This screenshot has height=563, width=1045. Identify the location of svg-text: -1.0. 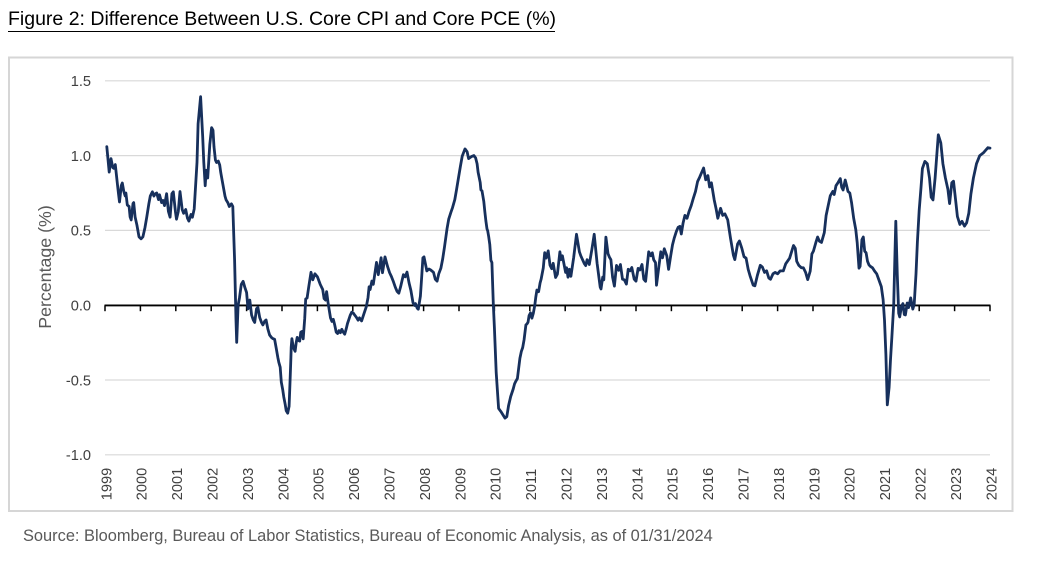
(78, 456).